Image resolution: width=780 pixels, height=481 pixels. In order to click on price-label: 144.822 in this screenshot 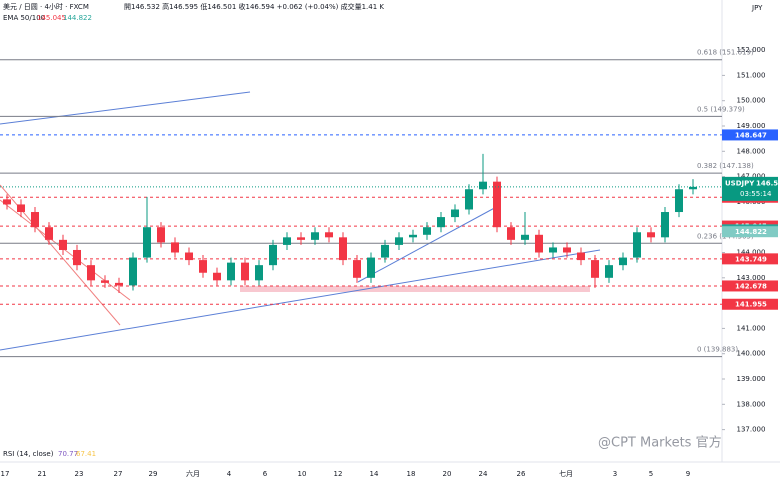, I will do `click(751, 232)`.